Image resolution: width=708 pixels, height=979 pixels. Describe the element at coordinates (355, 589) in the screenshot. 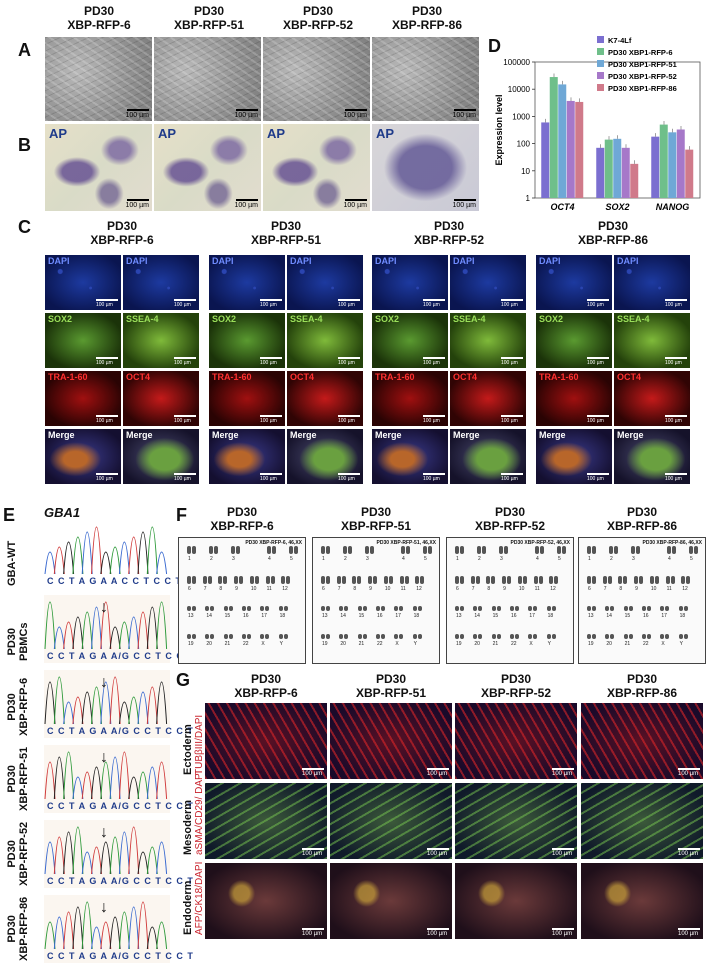

I see `chromosome-number: 8` at that location.